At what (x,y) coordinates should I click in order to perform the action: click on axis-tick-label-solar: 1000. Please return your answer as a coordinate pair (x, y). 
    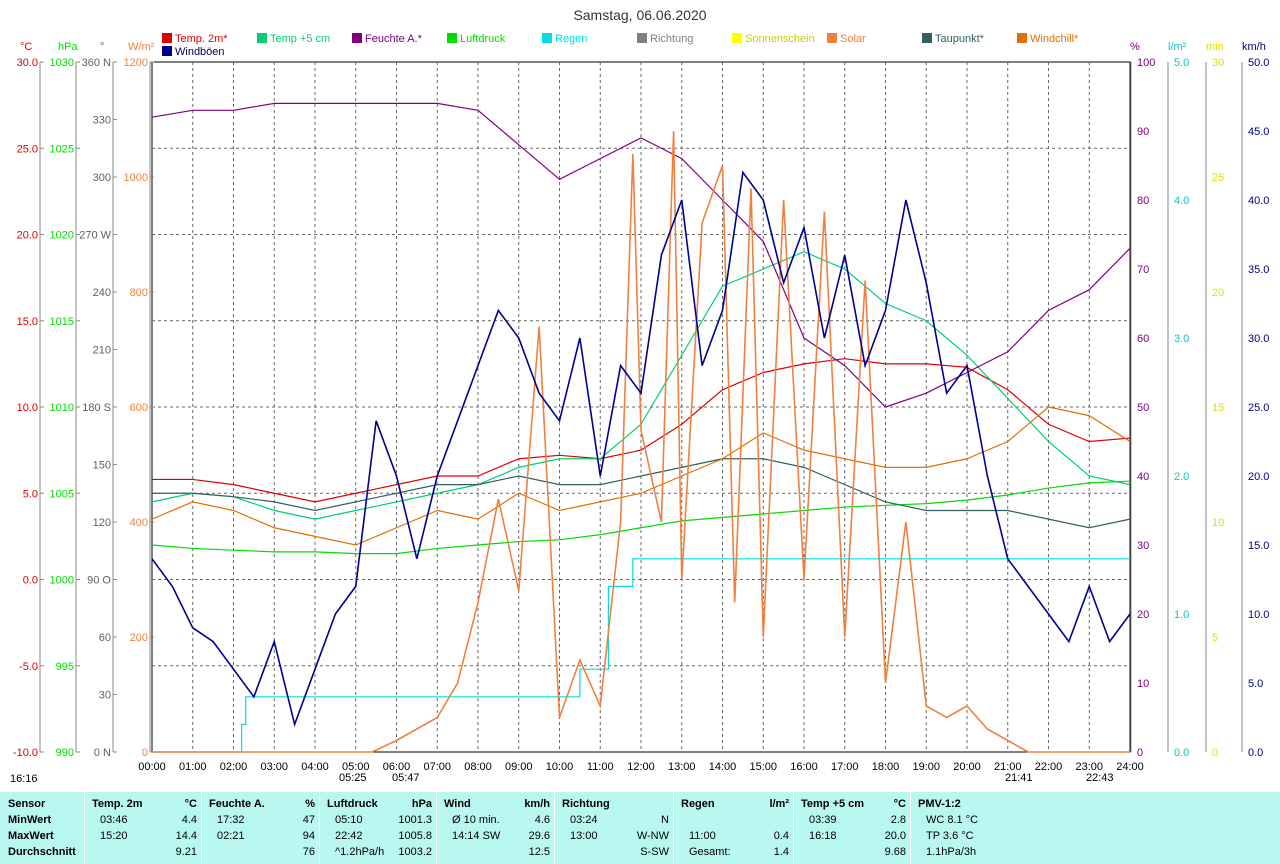
    Looking at the image, I should click on (136, 178).